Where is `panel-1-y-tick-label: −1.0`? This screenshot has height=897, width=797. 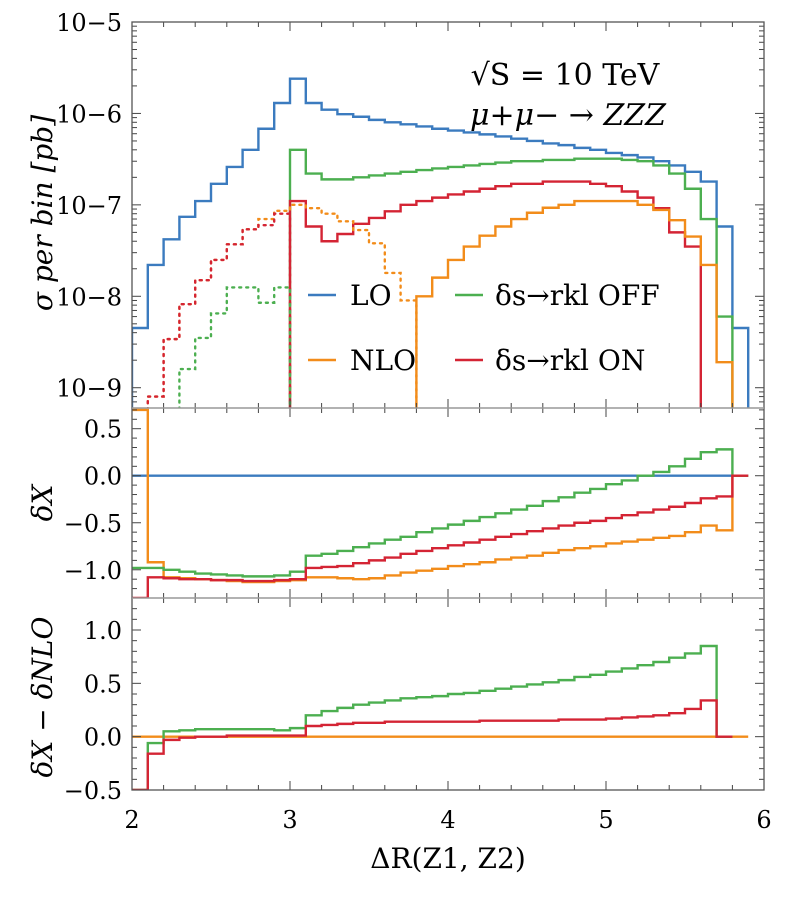 panel-1-y-tick-label: −1.0 is located at coordinates (93, 571).